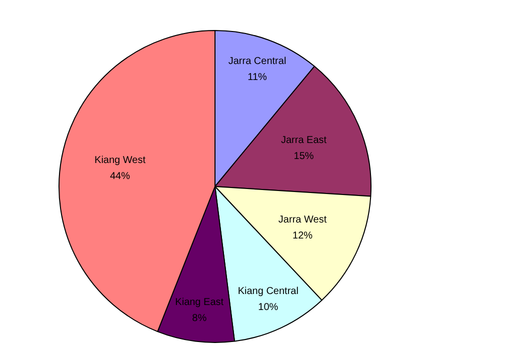  Describe the element at coordinates (268, 308) in the screenshot. I see `data-label: 10%` at that location.